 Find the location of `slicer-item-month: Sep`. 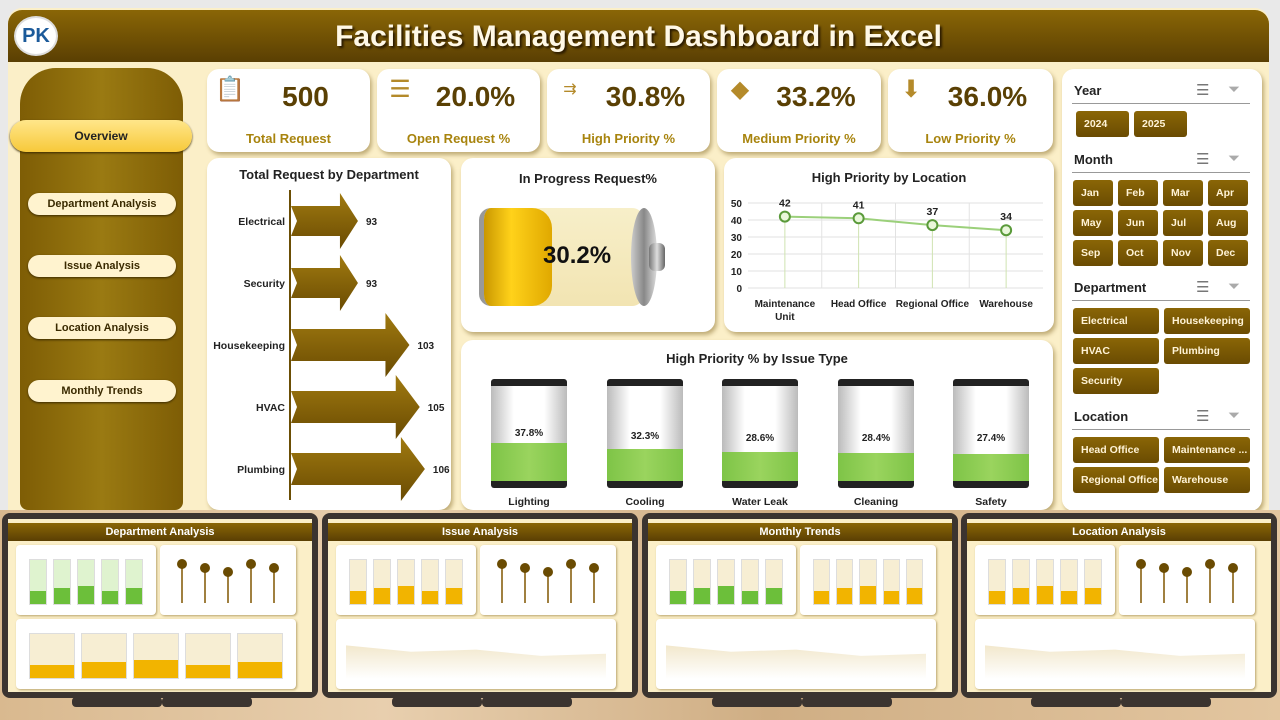

slicer-item-month: Sep is located at coordinates (1093, 253).